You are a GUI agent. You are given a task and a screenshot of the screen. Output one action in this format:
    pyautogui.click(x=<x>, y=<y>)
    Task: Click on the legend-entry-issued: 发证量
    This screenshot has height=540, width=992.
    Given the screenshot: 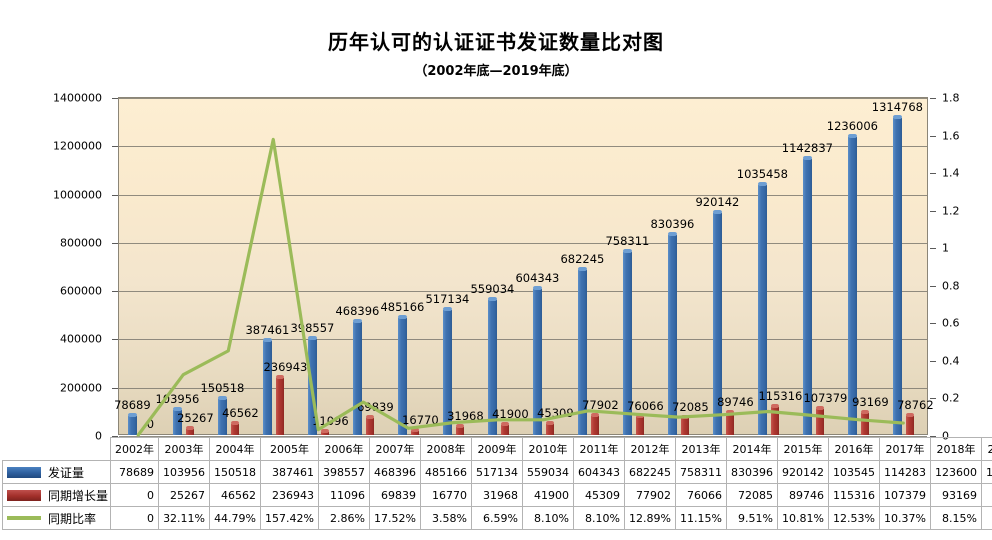 What is the action you would take?
    pyautogui.click(x=56, y=472)
    